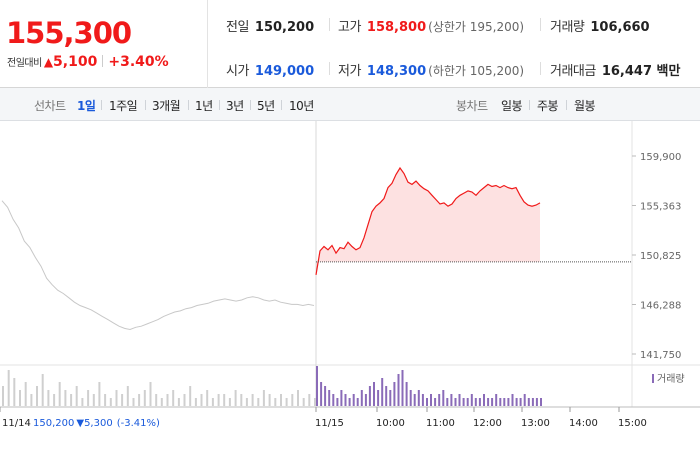 This screenshot has height=450, width=700. Describe the element at coordinates (472, 106) in the screenshot. I see `candle-chart-label: 봉차트` at that location.